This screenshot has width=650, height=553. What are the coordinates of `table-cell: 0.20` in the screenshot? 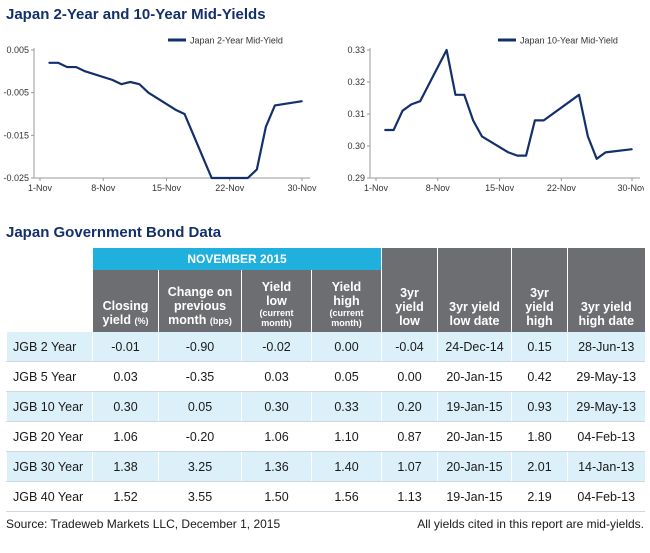 It's located at (409, 406).